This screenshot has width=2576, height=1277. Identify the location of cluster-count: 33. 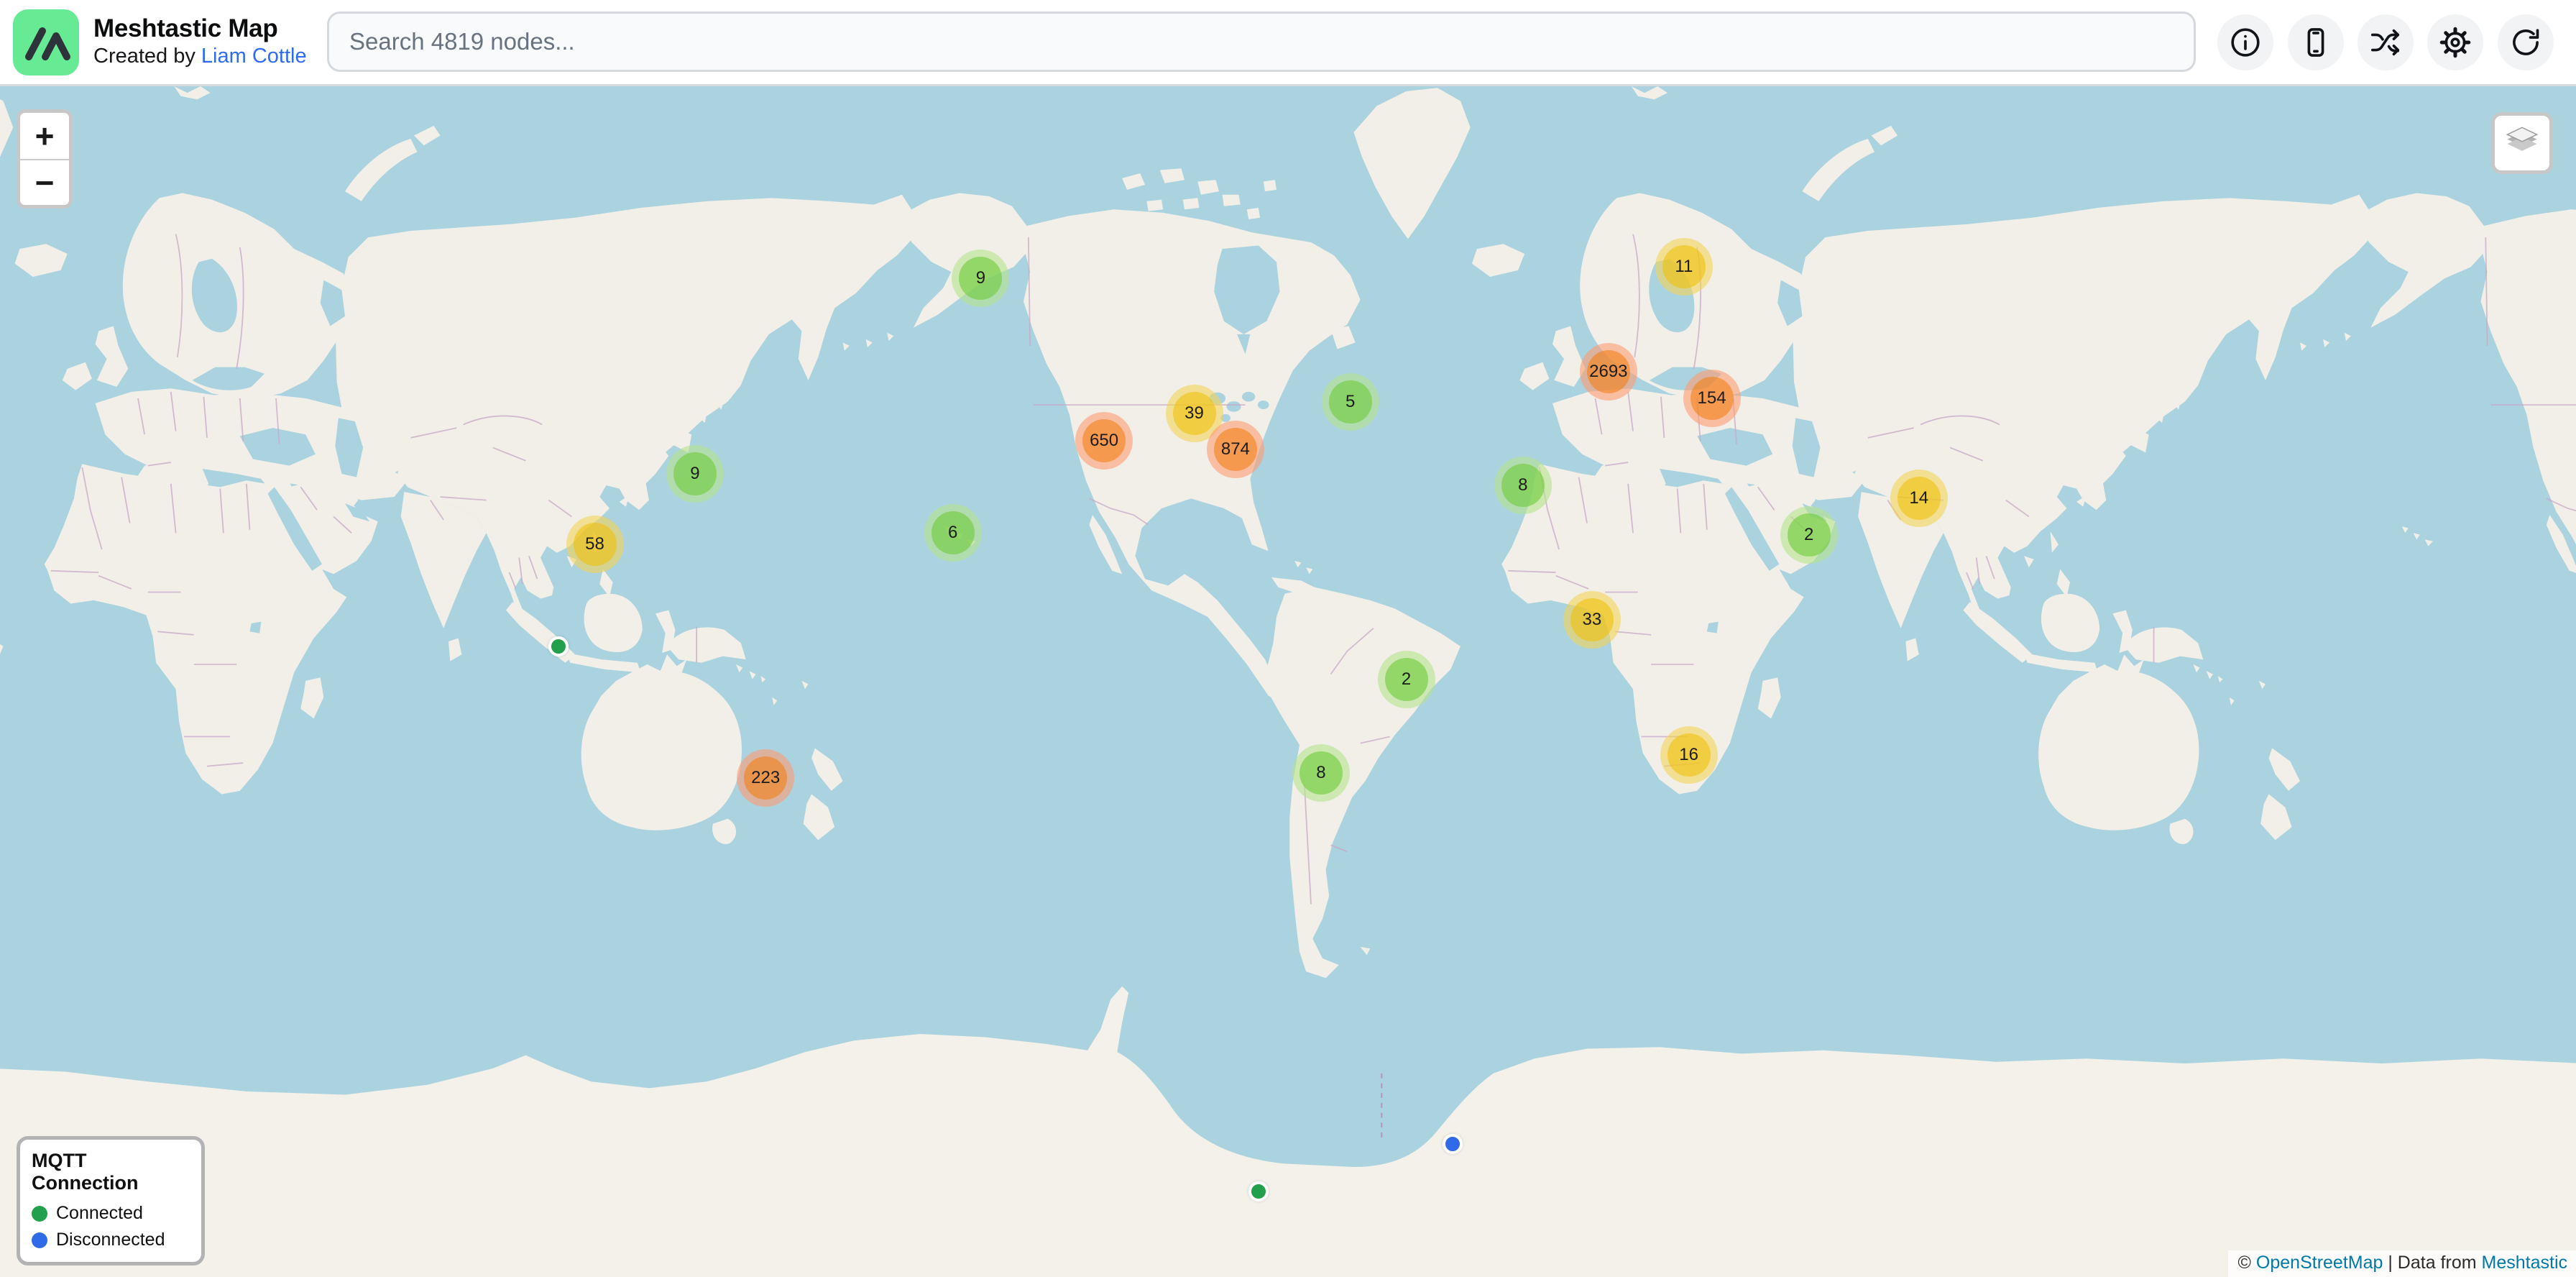
(1592, 620).